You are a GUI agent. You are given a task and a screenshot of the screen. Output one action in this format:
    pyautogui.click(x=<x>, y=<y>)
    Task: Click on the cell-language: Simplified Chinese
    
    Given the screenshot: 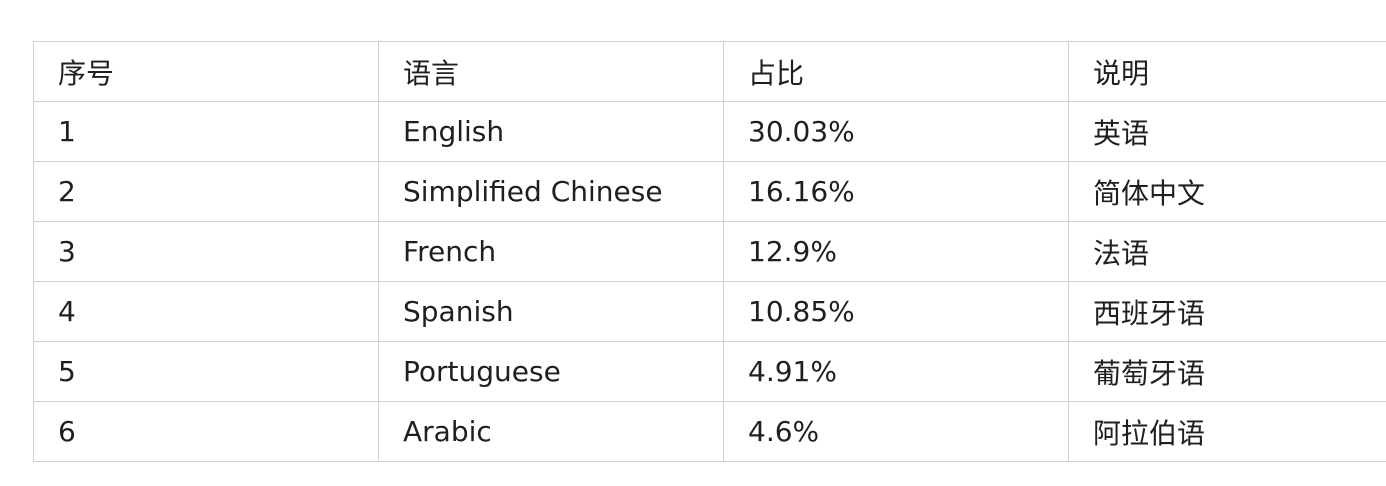 What is the action you would take?
    pyautogui.click(x=551, y=191)
    